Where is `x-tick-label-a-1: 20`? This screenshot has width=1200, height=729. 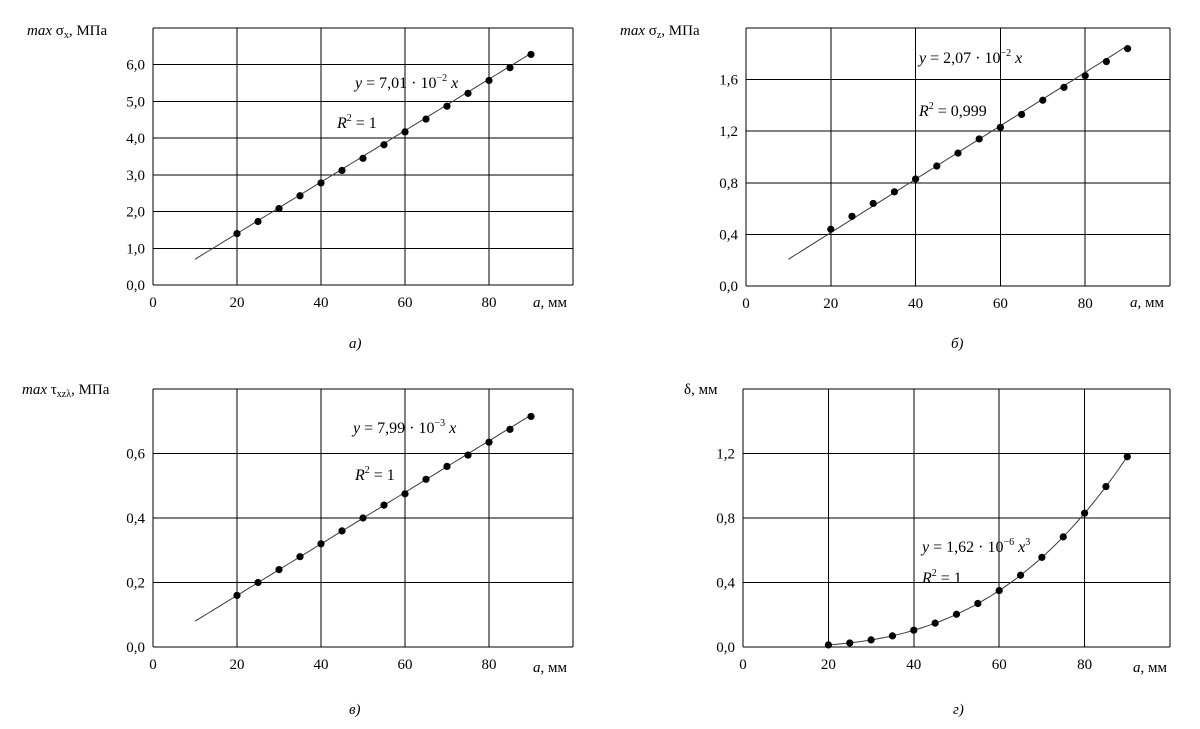 x-tick-label-a-1: 20 is located at coordinates (237, 303).